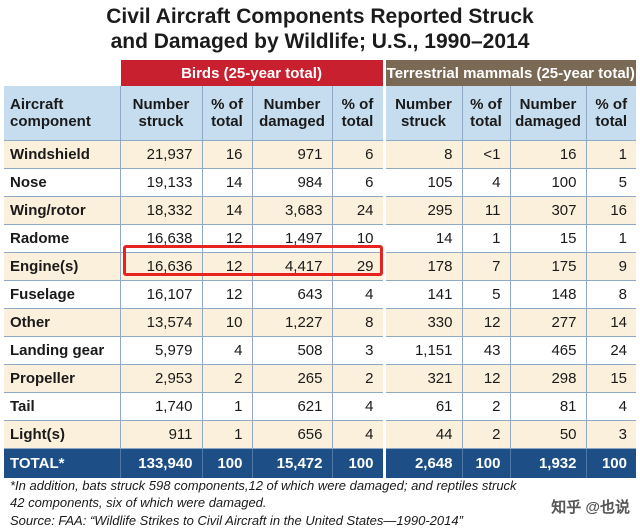 Image resolution: width=640 pixels, height=532 pixels. What do you see at coordinates (610, 266) in the screenshot?
I see `cell-mammals-pct-damaged: 9` at bounding box center [610, 266].